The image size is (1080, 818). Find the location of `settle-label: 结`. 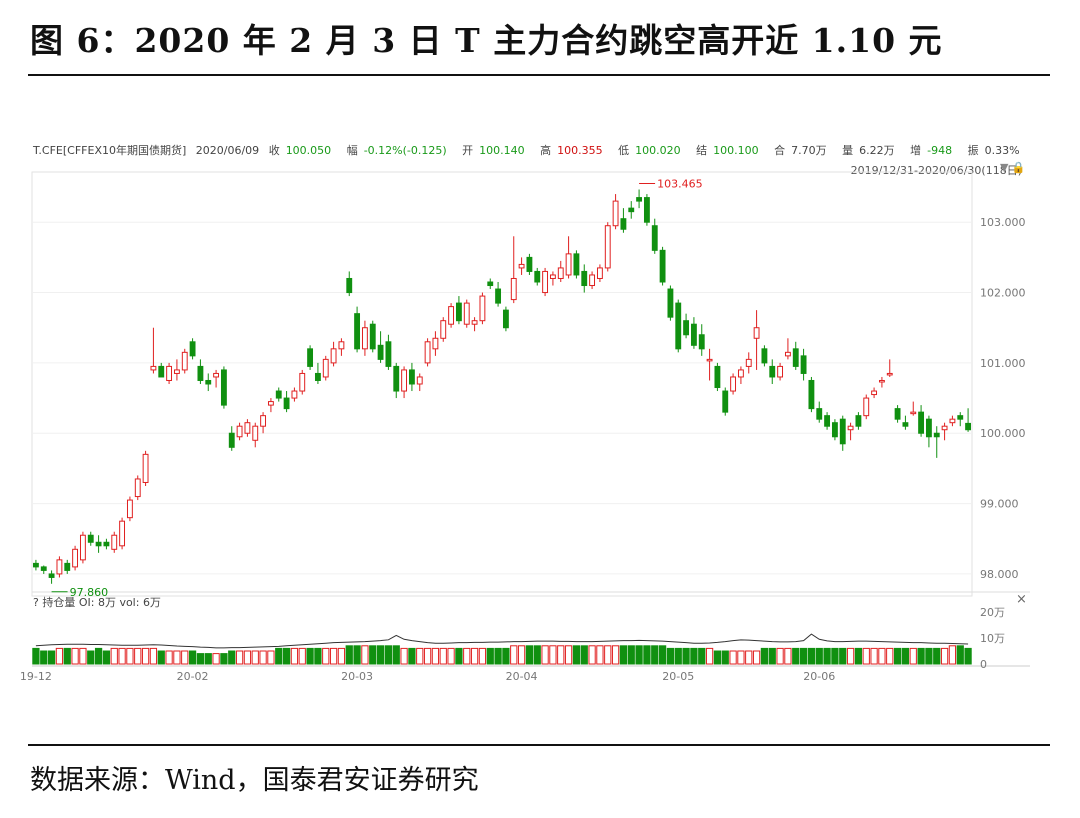

settle-label: 结 is located at coordinates (702, 150).